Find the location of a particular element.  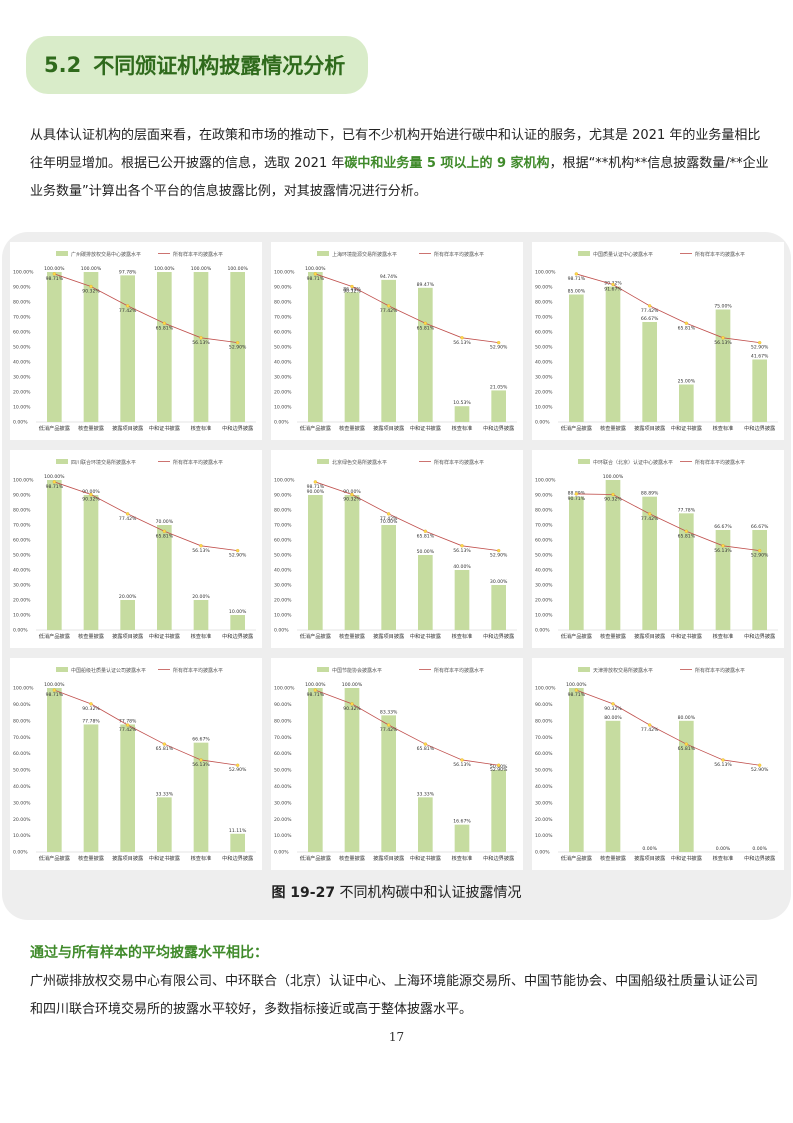

section-number: 5.2 is located at coordinates (63, 65).